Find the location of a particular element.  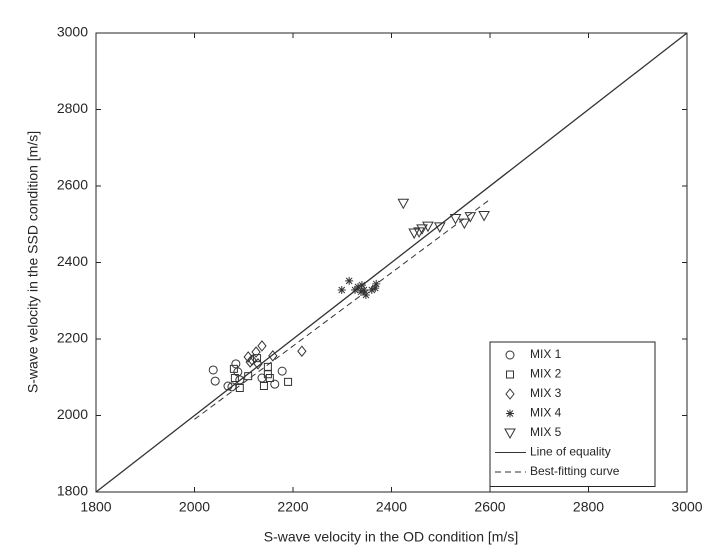

x-tick-label: 2600 is located at coordinates (489, 507).